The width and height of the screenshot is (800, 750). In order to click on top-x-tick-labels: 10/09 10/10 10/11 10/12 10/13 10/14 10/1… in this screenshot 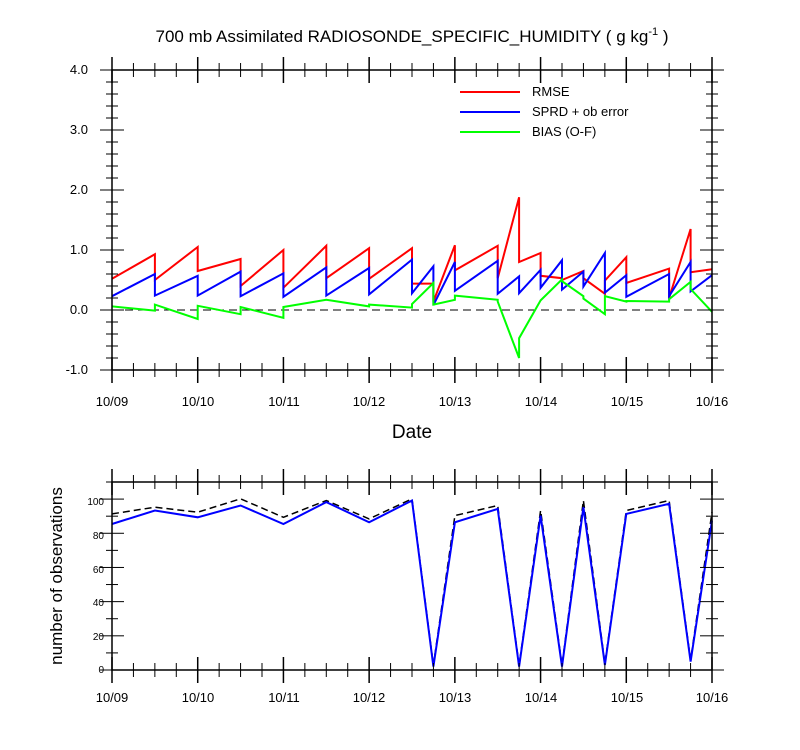, I will do `click(412, 401)`.